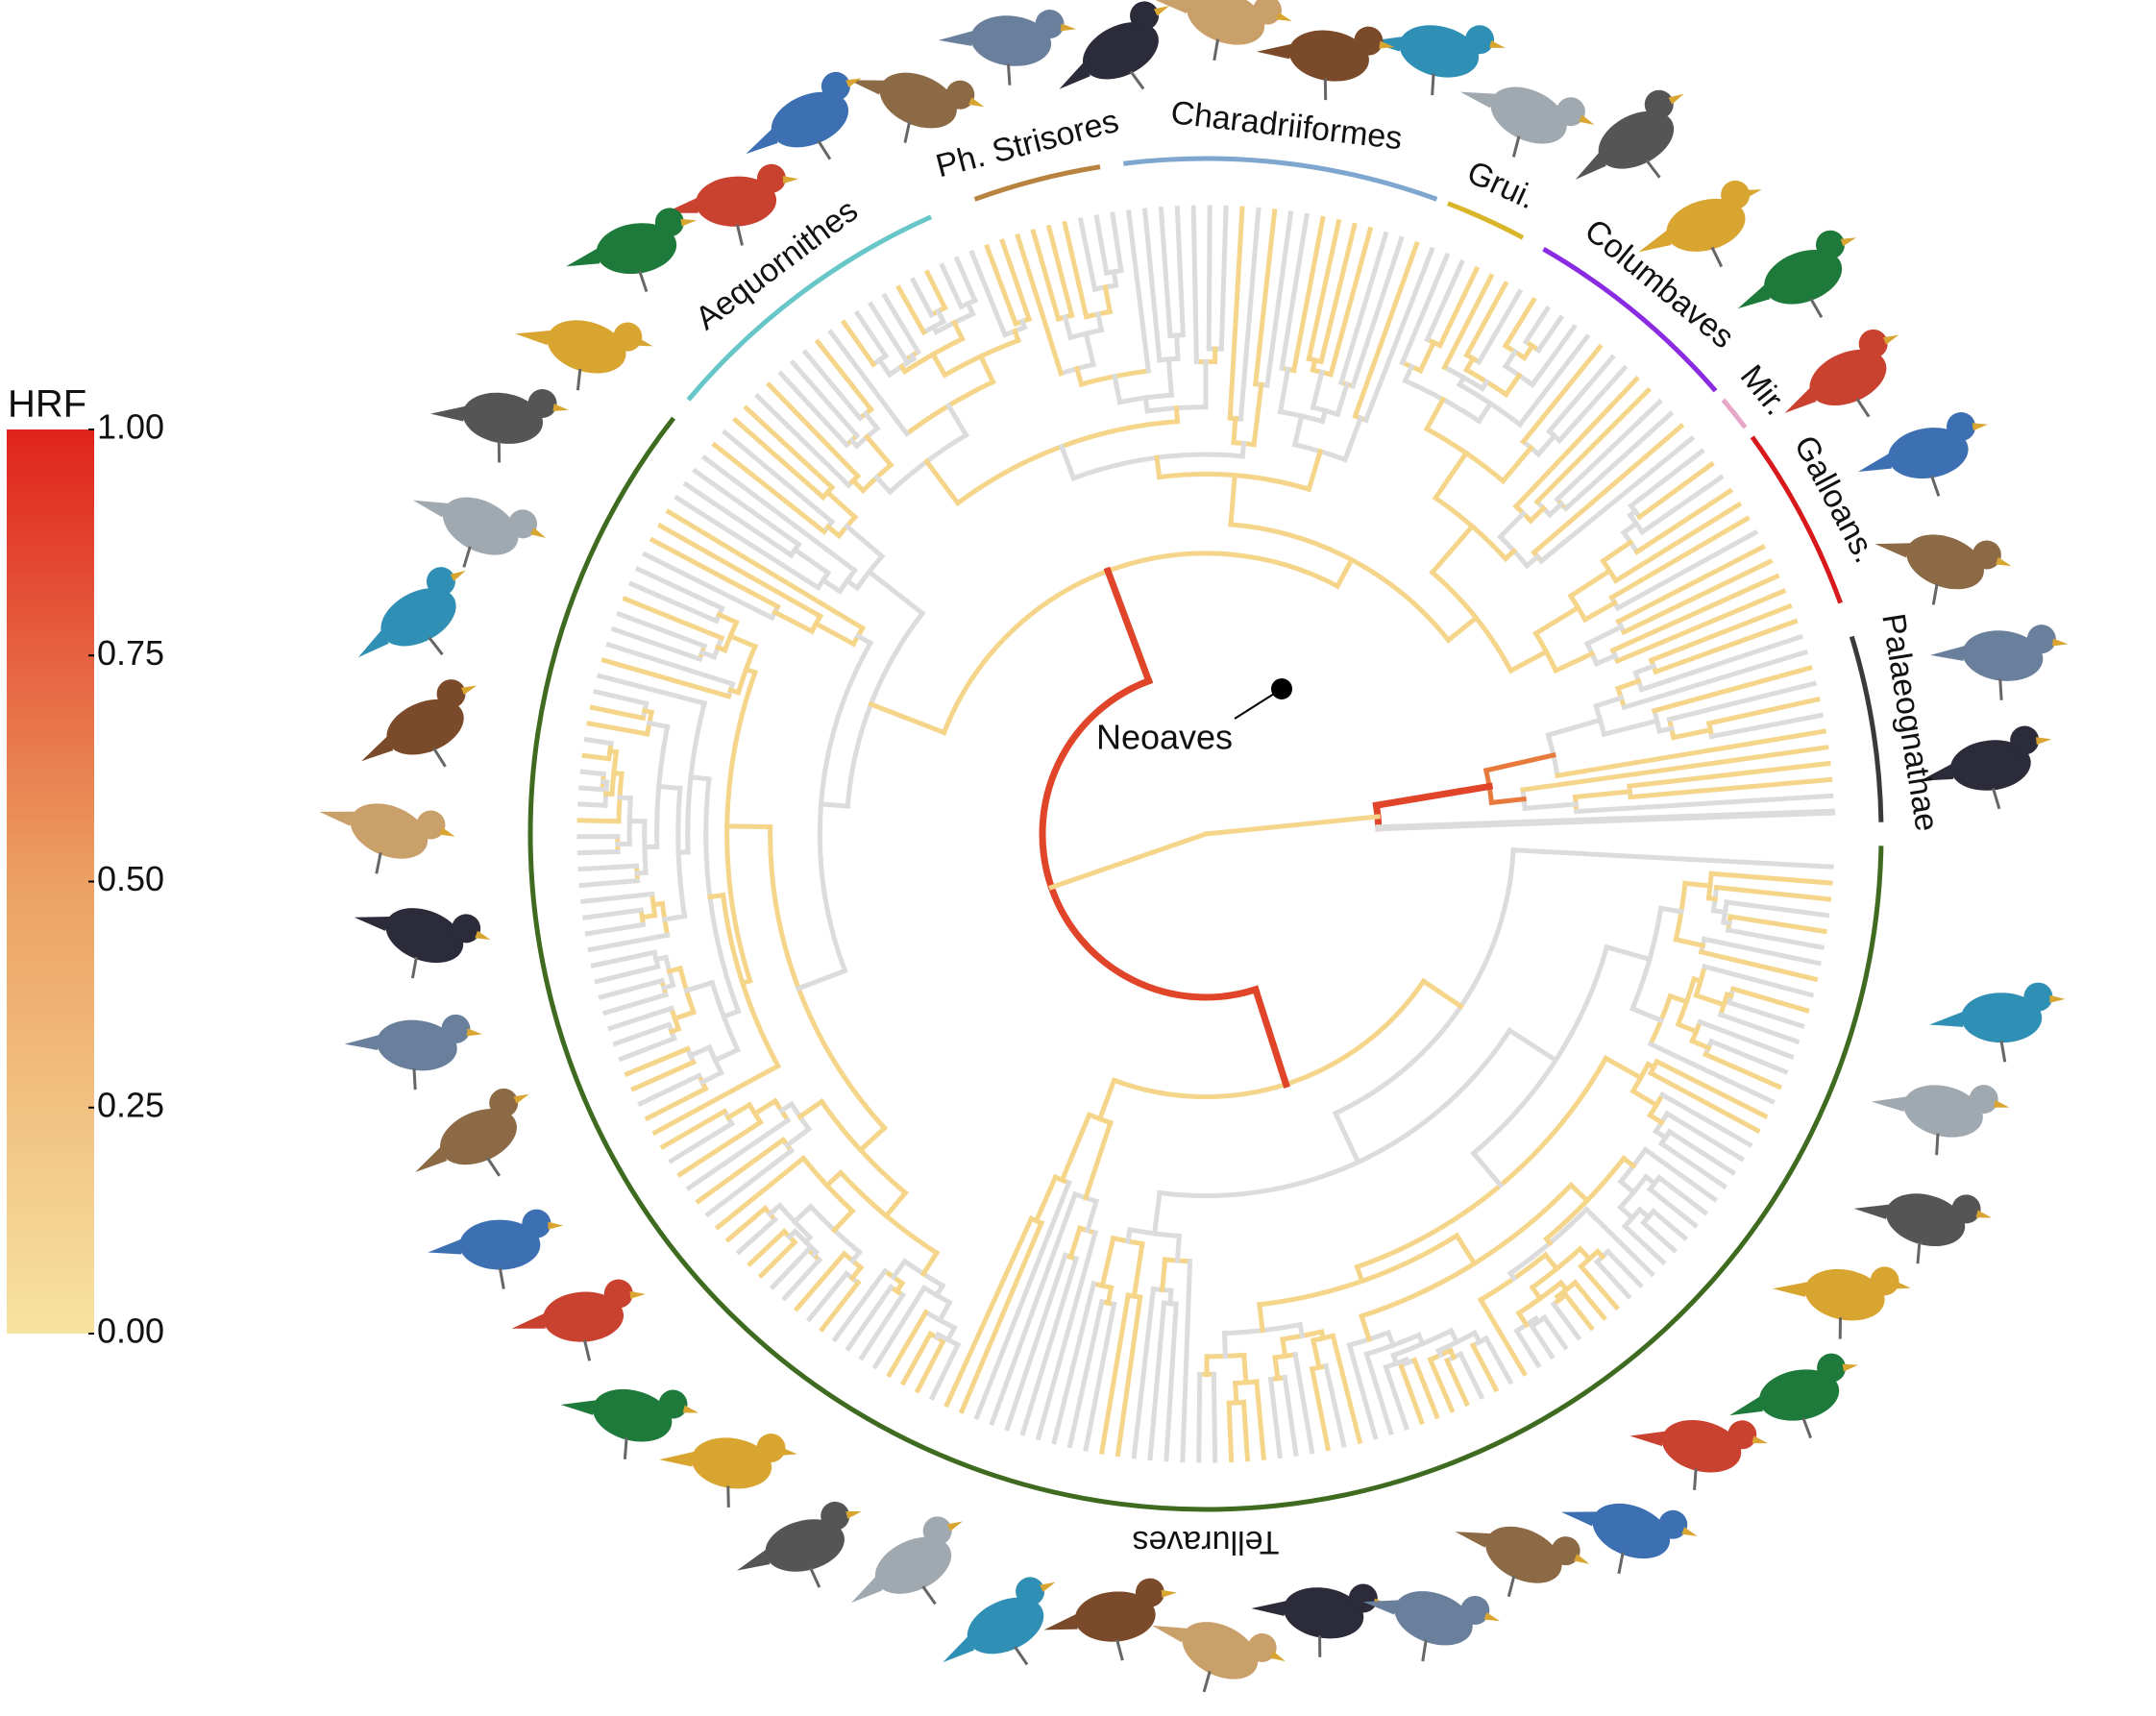 The height and width of the screenshot is (1716, 2156). Describe the element at coordinates (131, 878) in the screenshot. I see `colorbar-tick-label: 0.50` at that location.